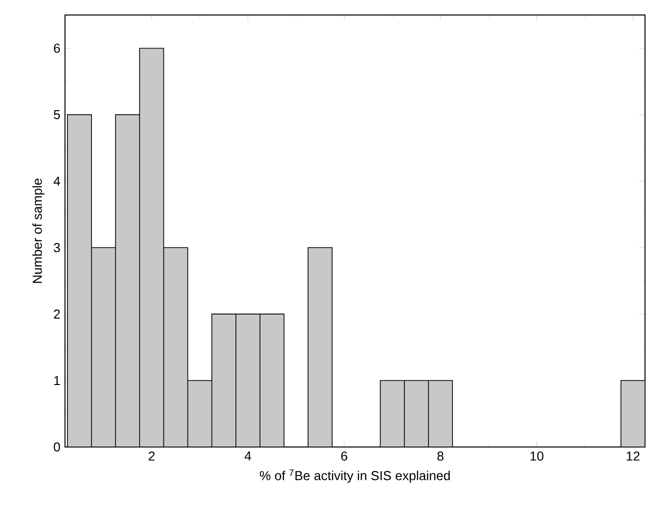 This screenshot has height=517, width=648. I want to click on y-tick-label: 2, so click(57, 314).